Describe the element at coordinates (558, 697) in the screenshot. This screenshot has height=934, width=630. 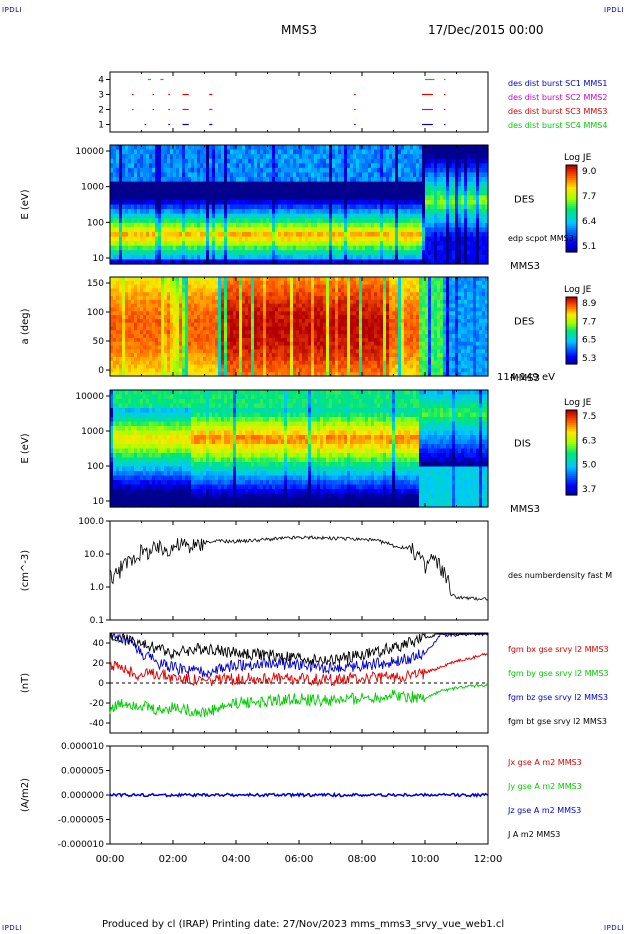
I see `bfield-legend-item: fgm bz gse srvy l2 MMS3` at that location.